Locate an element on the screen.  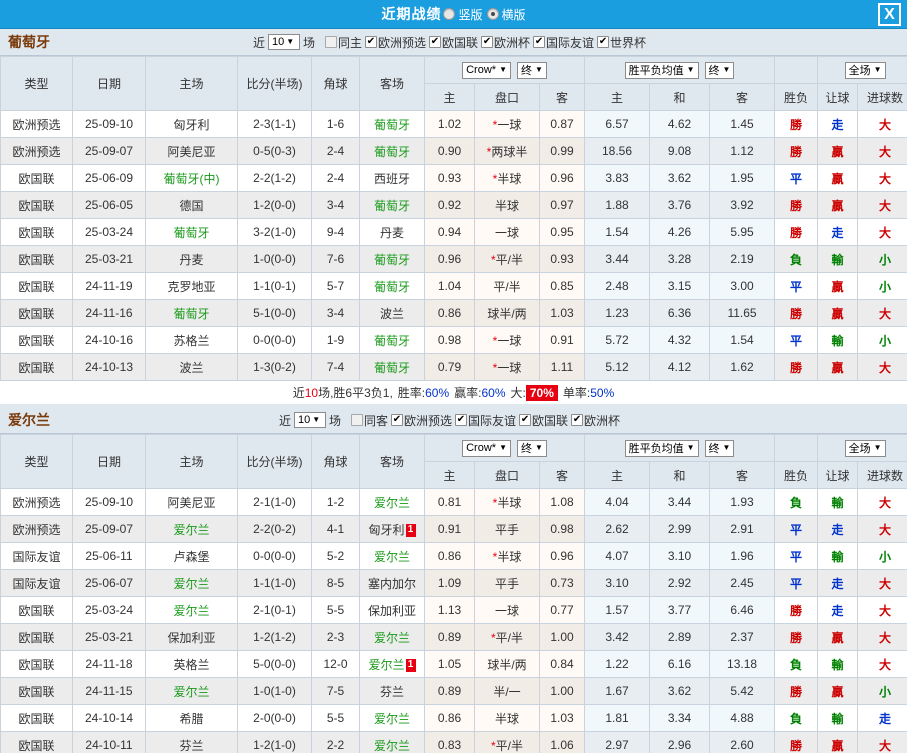
cell-team-home: 英格兰 is located at coordinates (191, 664).